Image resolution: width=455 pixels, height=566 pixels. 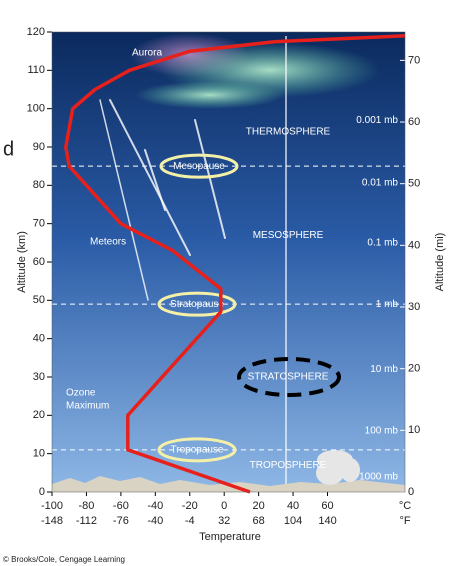 I want to click on pressure-label: 10 mb, so click(x=384, y=369).